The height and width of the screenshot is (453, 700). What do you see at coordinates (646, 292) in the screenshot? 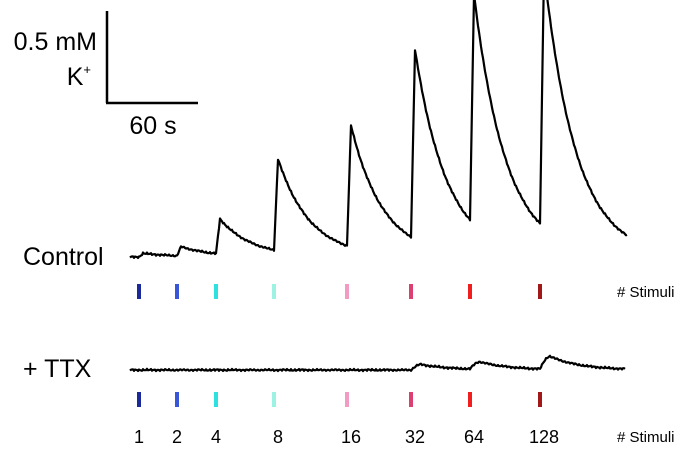
I see `stimuli-axis-label-control: # Stimuli` at bounding box center [646, 292].